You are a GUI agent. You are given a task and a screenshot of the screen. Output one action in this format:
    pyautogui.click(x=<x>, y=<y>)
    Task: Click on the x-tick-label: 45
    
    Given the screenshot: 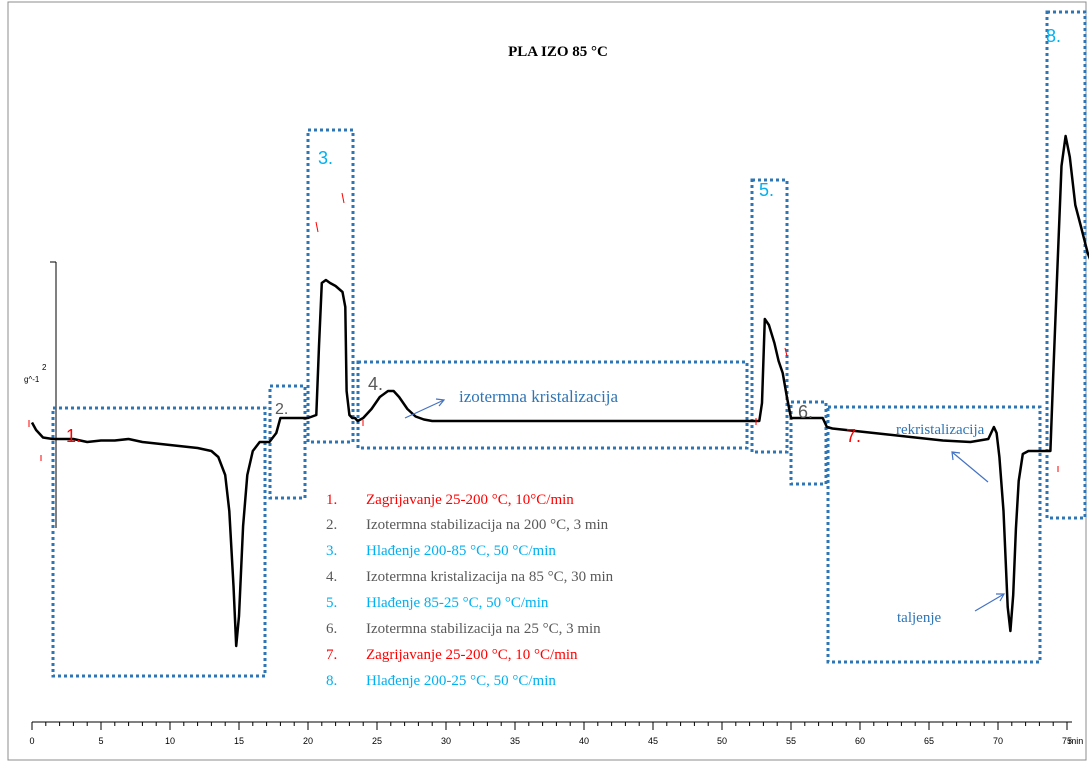 What is the action you would take?
    pyautogui.click(x=653, y=741)
    